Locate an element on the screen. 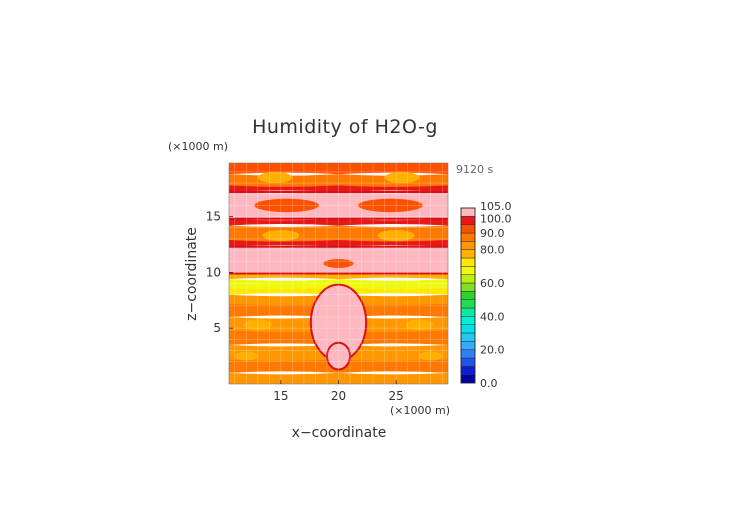  colorbar-tick-label: 105.0 is located at coordinates (496, 206).